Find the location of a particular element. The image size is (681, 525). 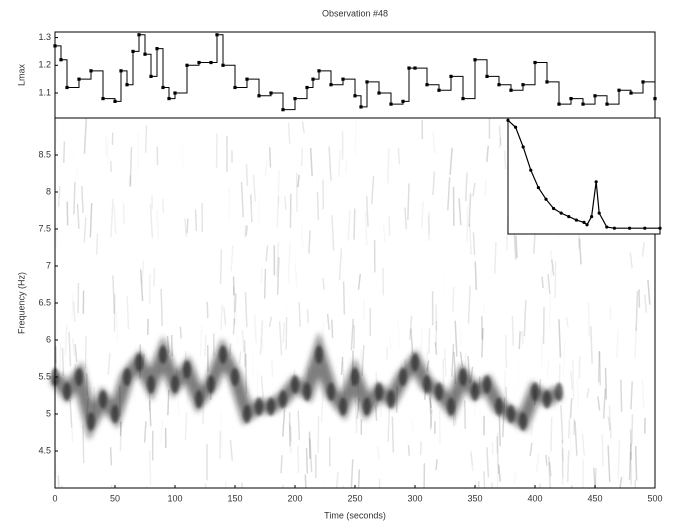

x-tick-label: 0 is located at coordinates (54, 498).